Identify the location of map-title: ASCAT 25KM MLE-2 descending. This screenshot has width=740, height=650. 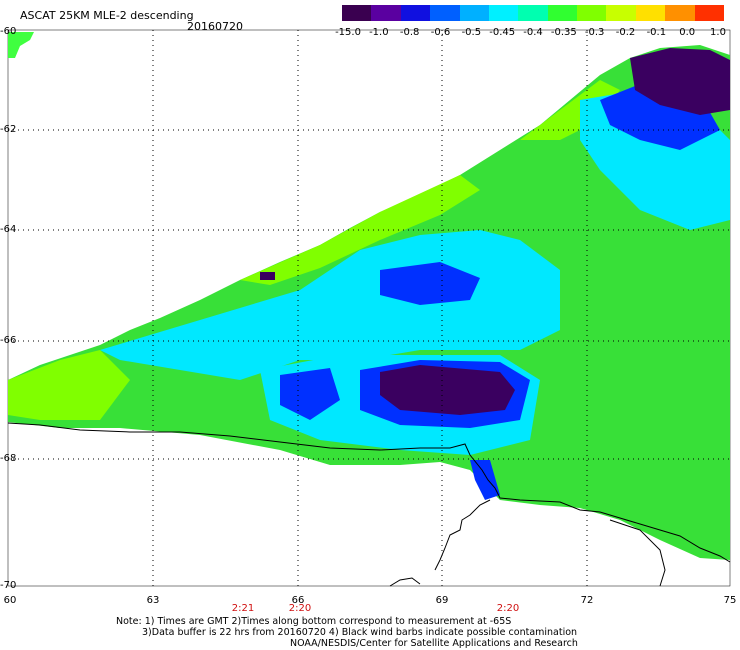
(107, 15).